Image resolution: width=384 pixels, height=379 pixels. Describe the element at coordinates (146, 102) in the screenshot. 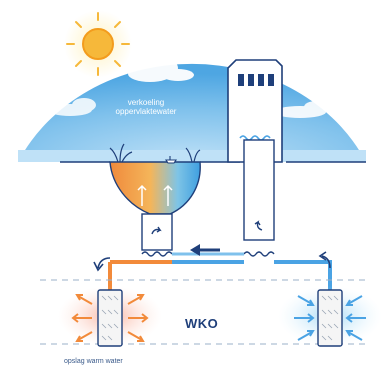

I see `surface-cooling-label-line1: verkoeling` at that location.